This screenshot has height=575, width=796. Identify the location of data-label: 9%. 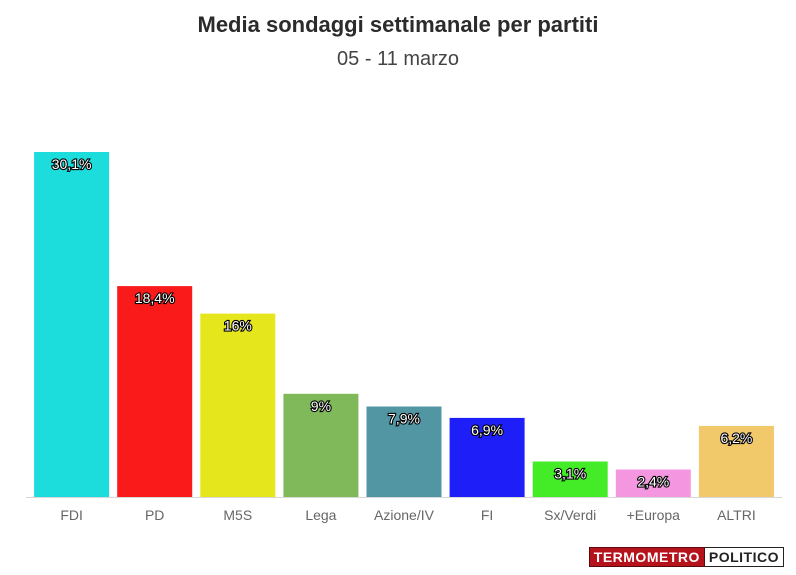
(321, 406).